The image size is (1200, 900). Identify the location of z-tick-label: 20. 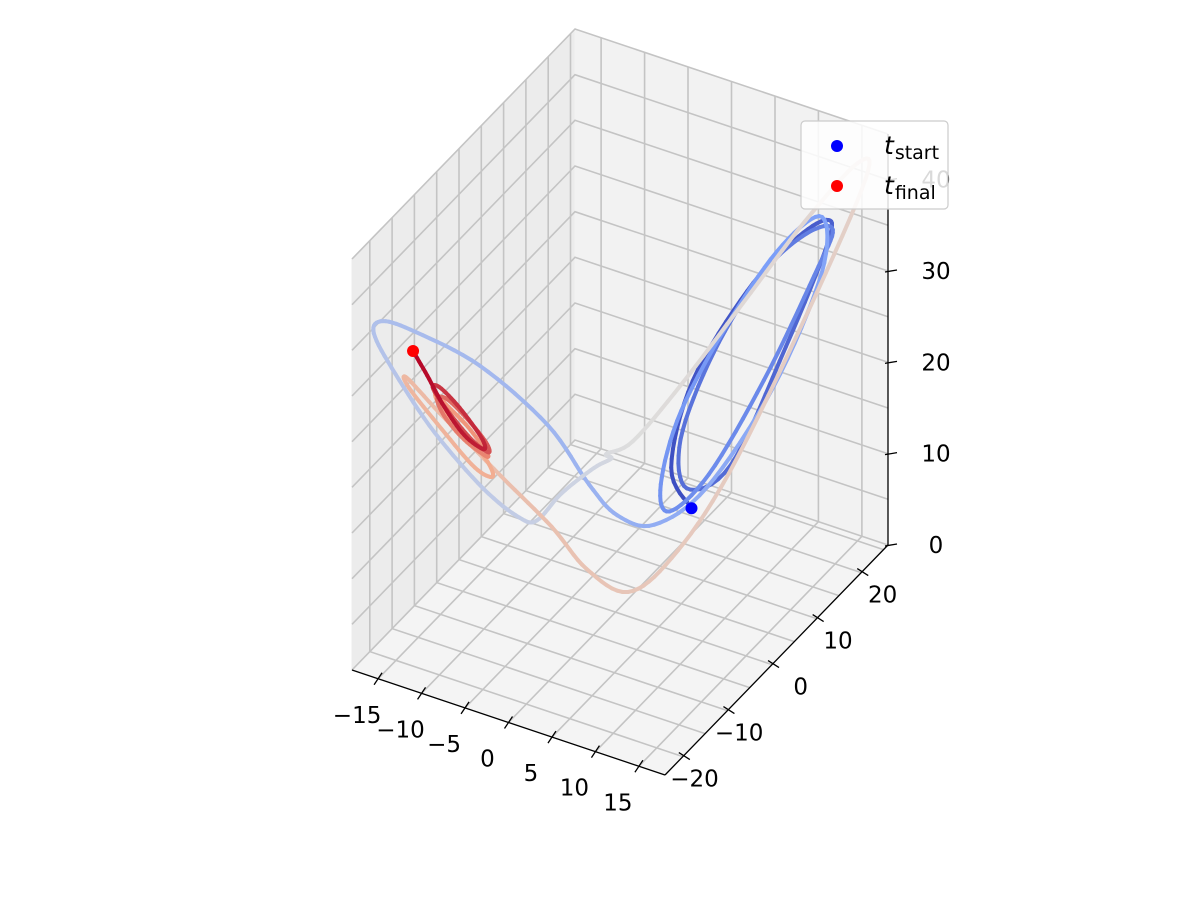
(935, 363).